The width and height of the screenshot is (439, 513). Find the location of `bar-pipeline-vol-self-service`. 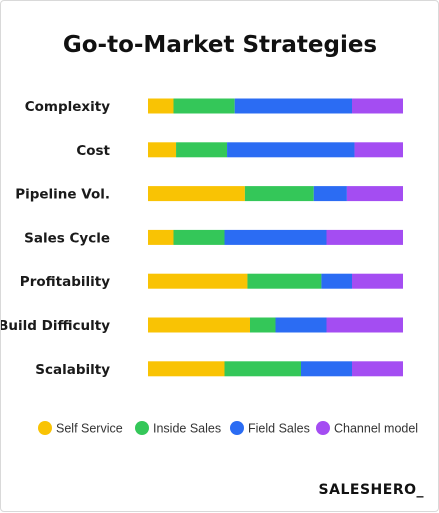

bar-pipeline-vol-self-service is located at coordinates (196, 194).